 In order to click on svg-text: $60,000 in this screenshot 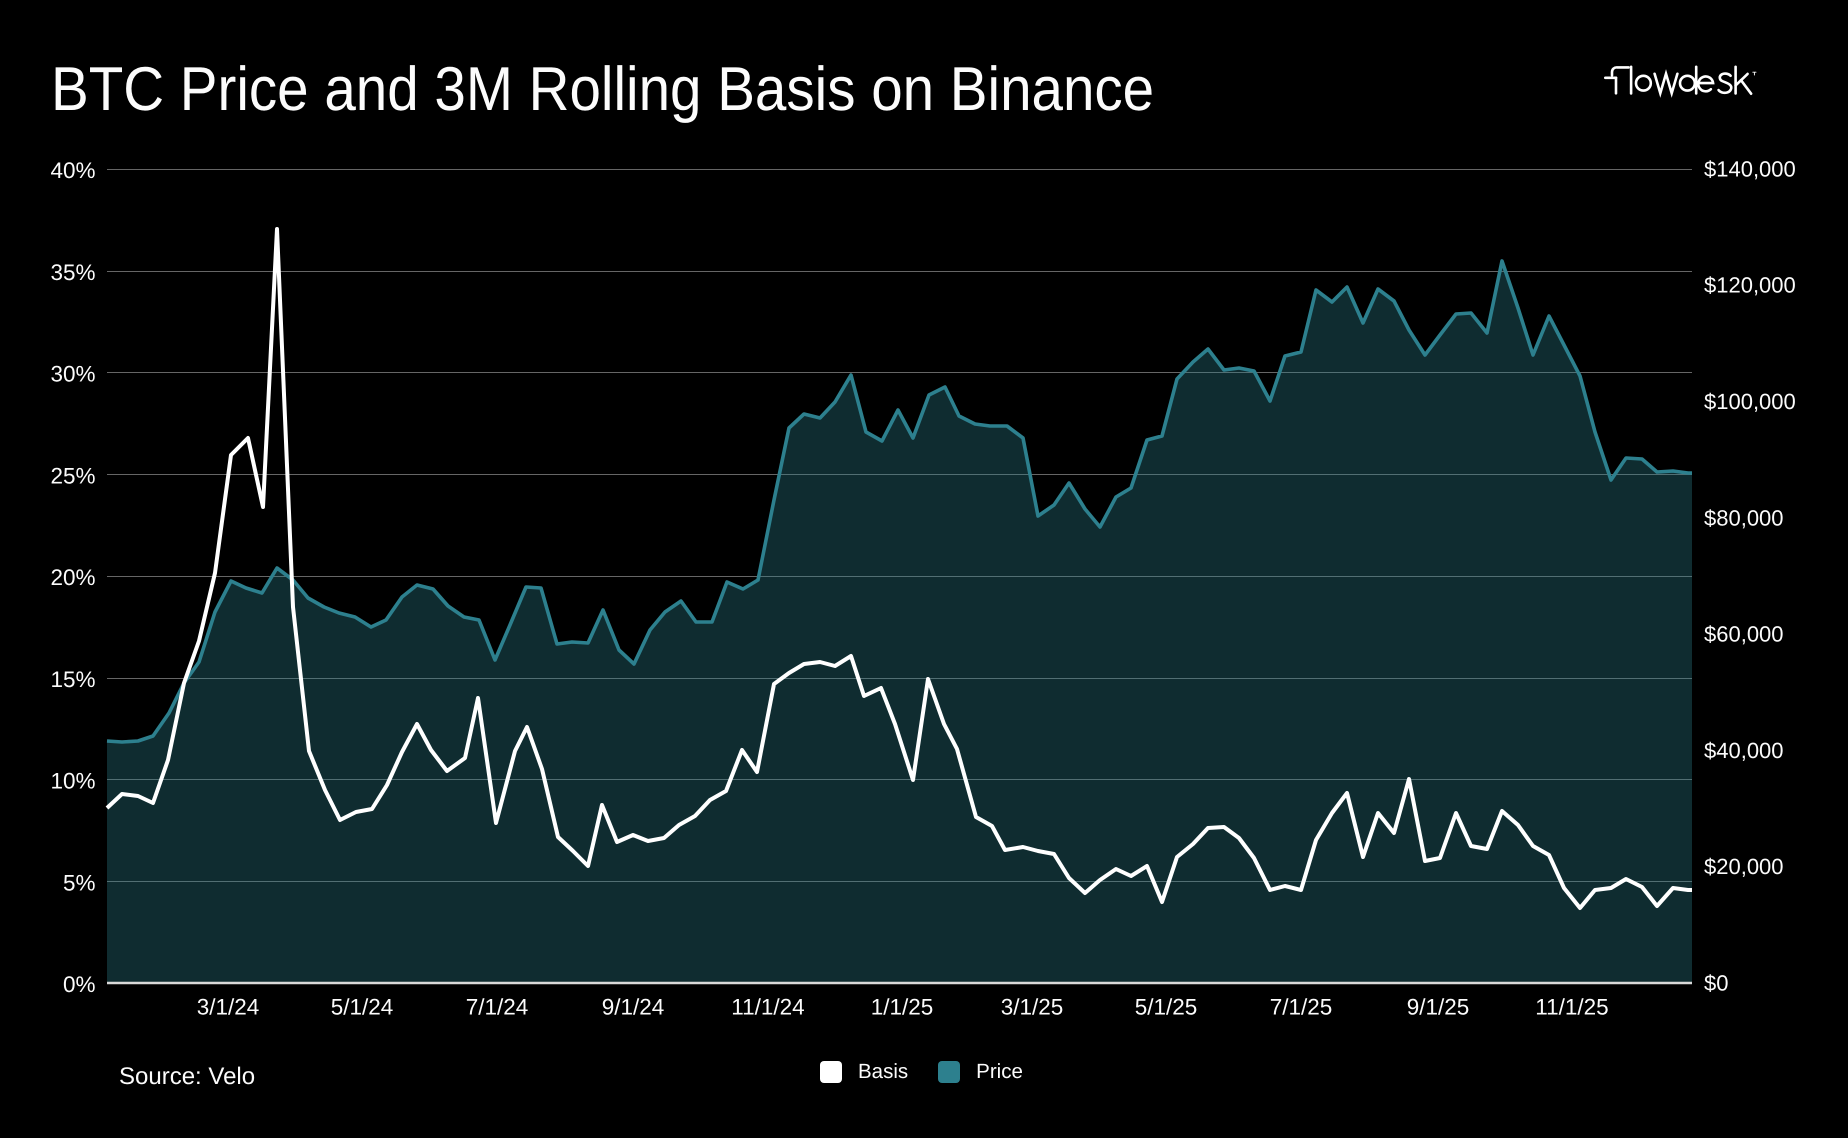, I will do `click(1744, 634)`.